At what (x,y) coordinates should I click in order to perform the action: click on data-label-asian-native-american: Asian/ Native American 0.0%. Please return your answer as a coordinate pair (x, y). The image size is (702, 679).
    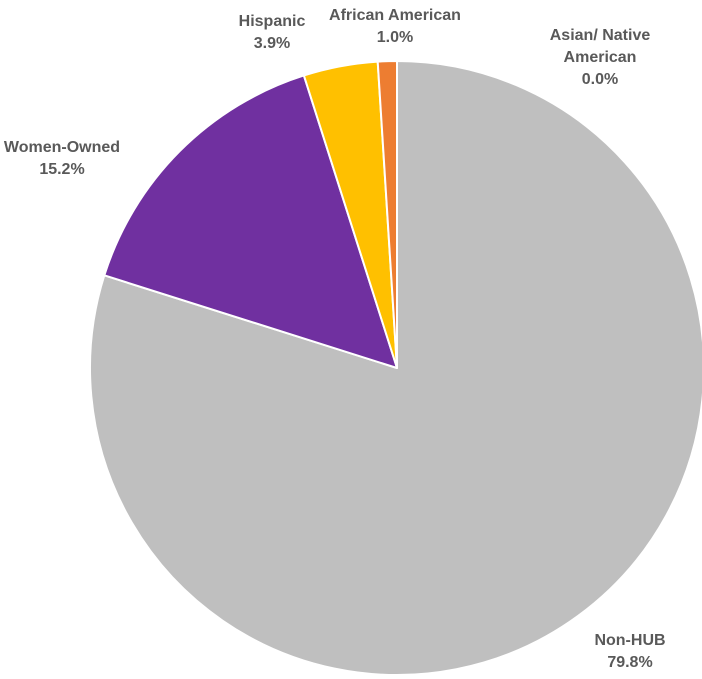
    Looking at the image, I should click on (600, 57).